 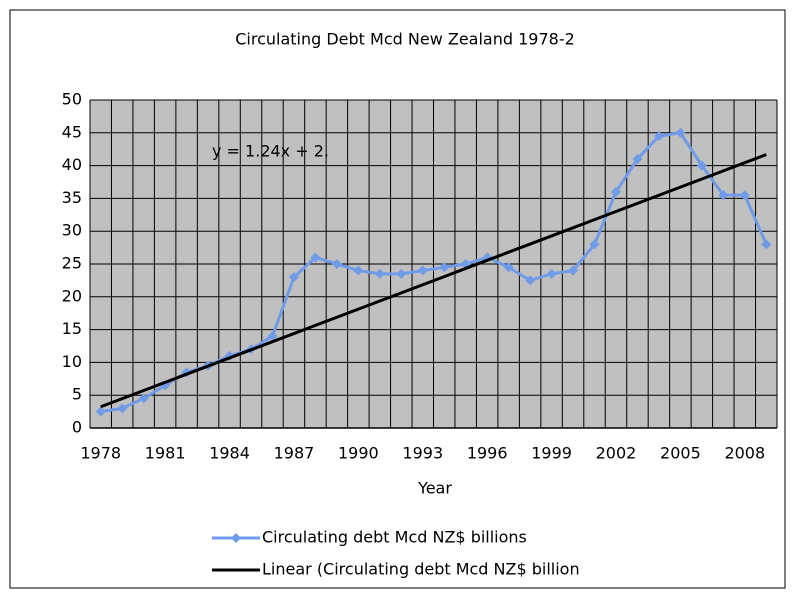 What do you see at coordinates (551, 453) in the screenshot?
I see `x-tick-label: 1999` at bounding box center [551, 453].